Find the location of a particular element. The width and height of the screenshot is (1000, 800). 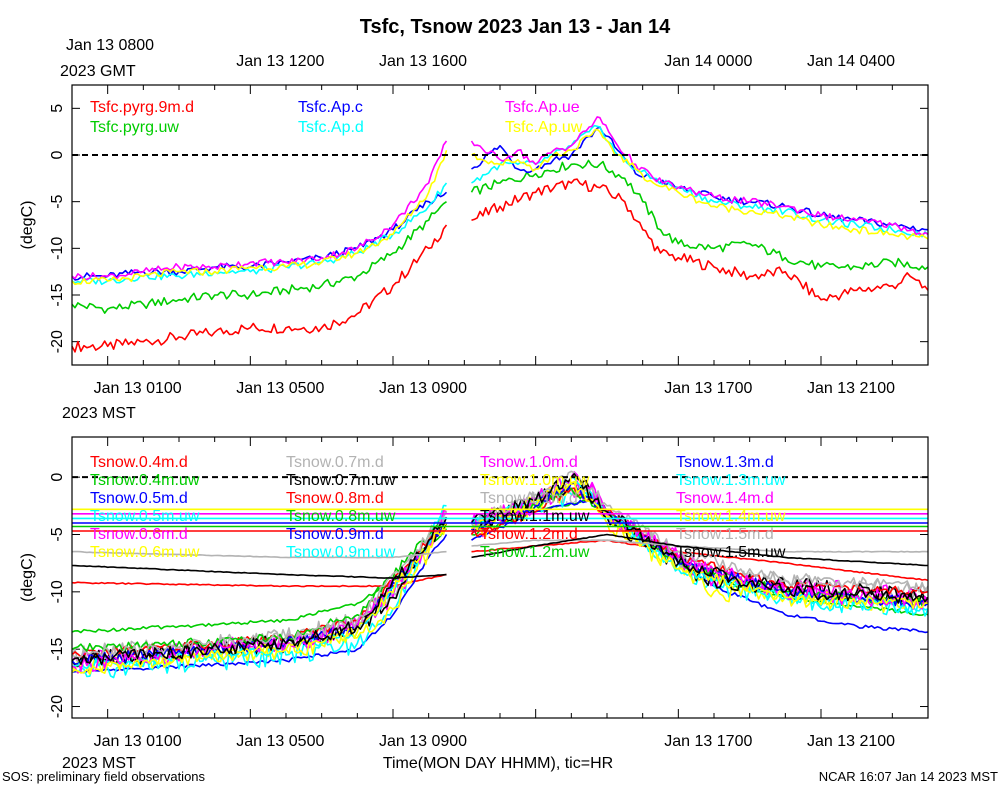

legend-entry: Tsnow.0.8m.uw is located at coordinates (341, 516).